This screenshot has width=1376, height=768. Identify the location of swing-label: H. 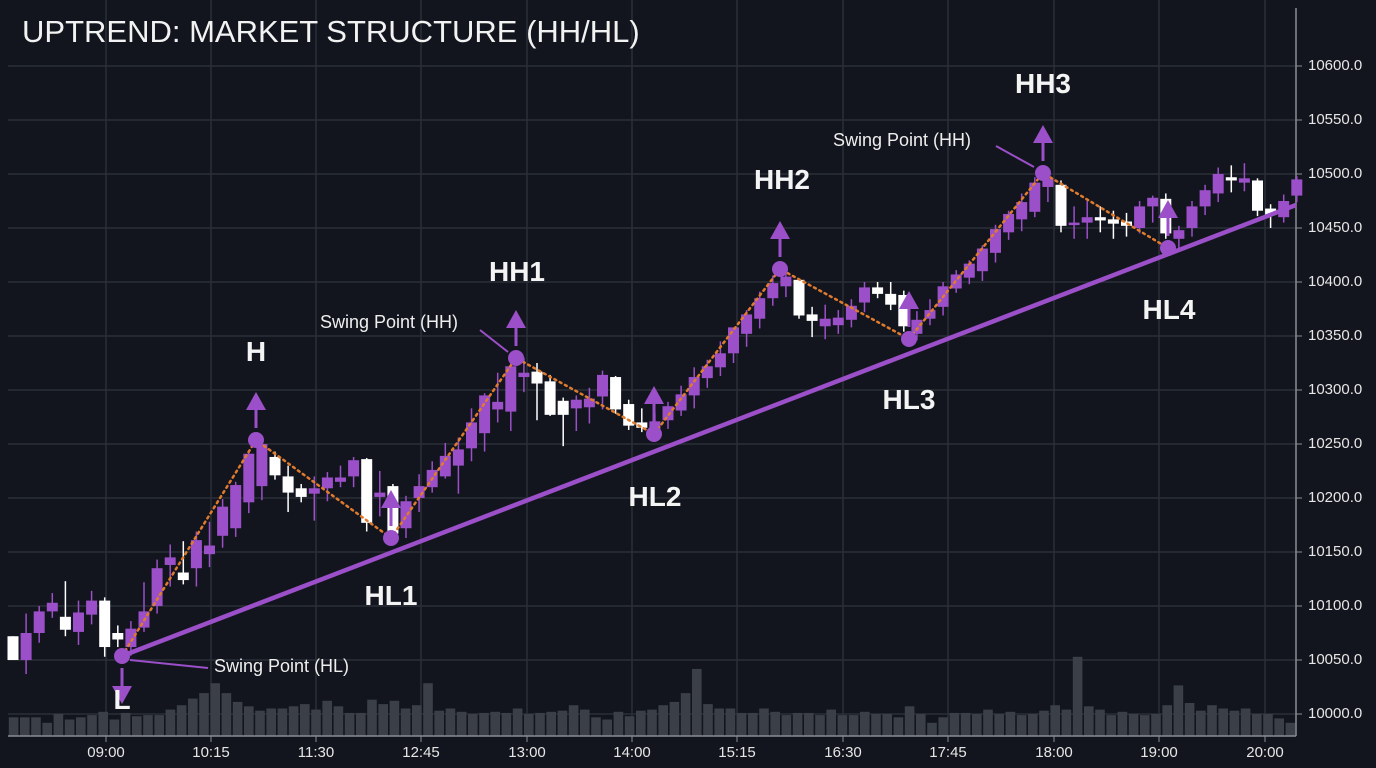
(256, 351).